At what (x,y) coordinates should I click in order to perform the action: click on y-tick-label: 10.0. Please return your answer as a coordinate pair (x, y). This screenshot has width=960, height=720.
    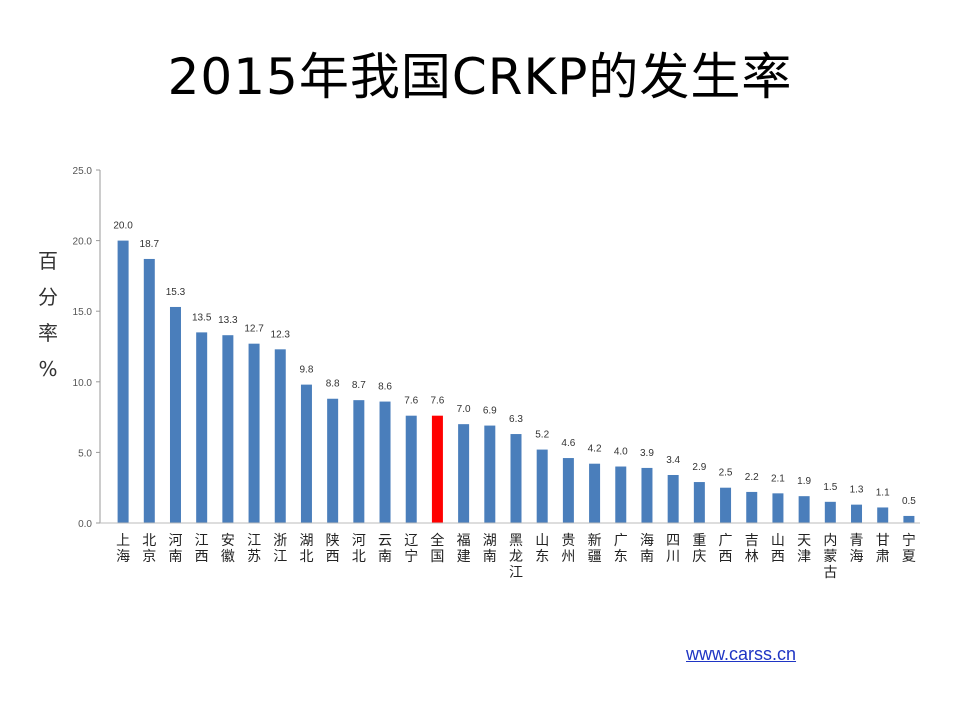
    Looking at the image, I should click on (83, 383).